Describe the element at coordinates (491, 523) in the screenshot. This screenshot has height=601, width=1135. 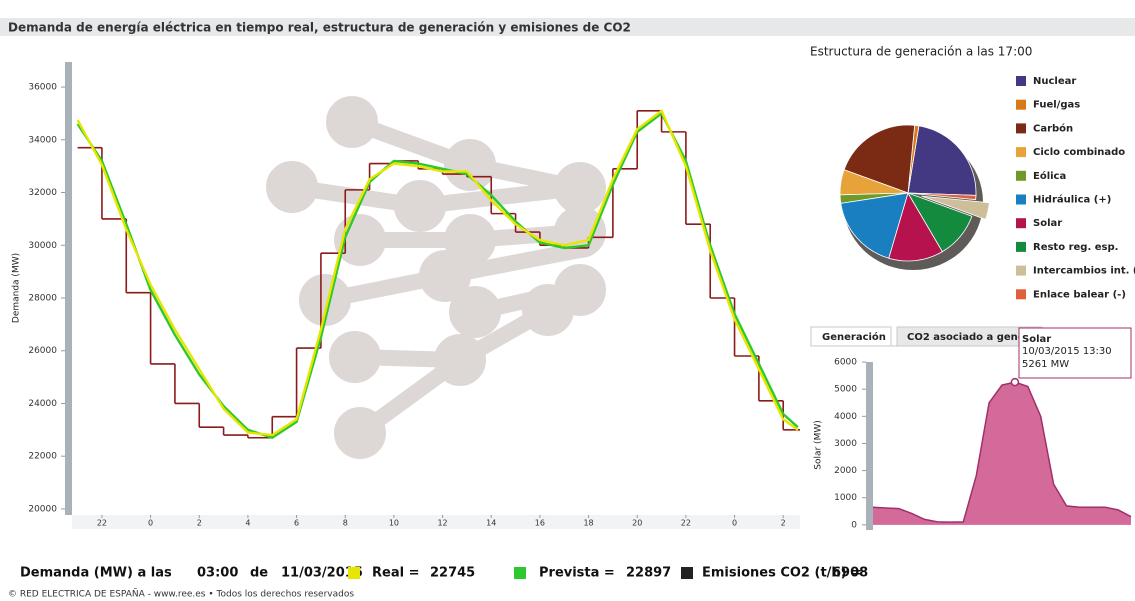
I see `x-tick-label: 14` at that location.